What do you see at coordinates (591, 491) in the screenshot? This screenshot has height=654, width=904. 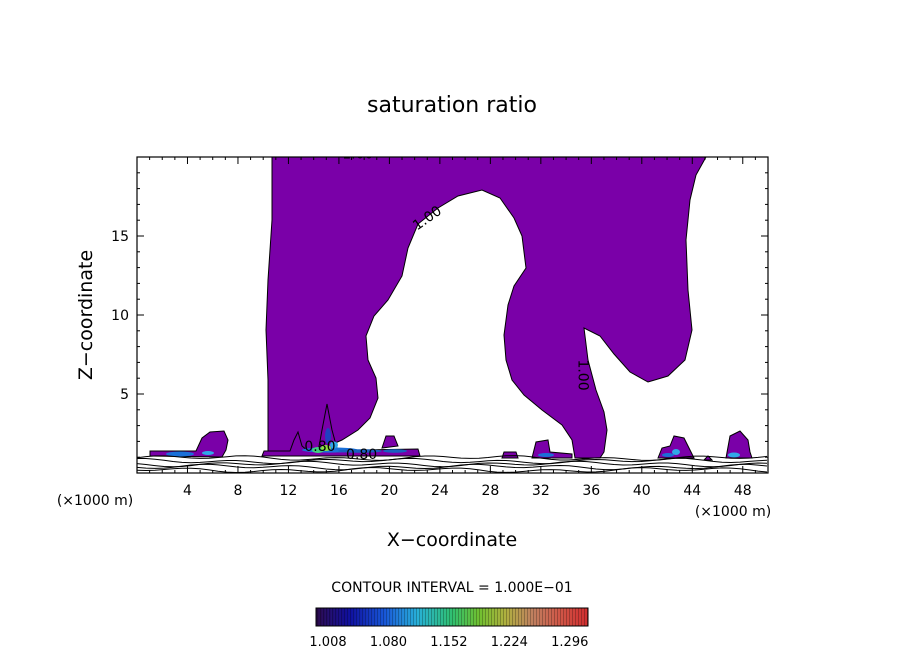 I see `x-tick-label: 36` at bounding box center [591, 491].